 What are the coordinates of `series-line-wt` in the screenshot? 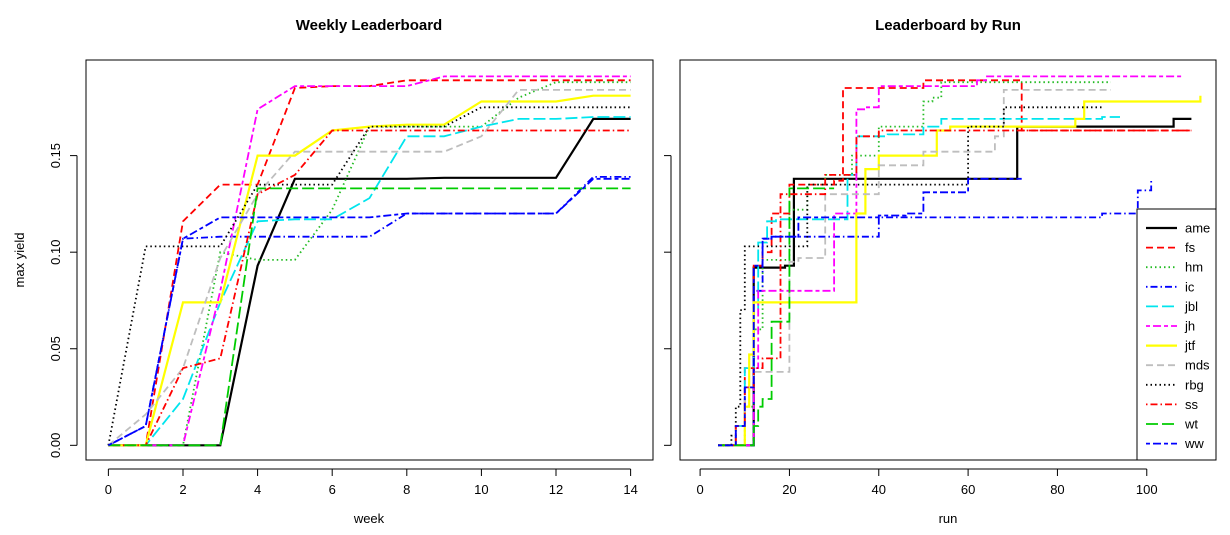 It's located at (776, 316).